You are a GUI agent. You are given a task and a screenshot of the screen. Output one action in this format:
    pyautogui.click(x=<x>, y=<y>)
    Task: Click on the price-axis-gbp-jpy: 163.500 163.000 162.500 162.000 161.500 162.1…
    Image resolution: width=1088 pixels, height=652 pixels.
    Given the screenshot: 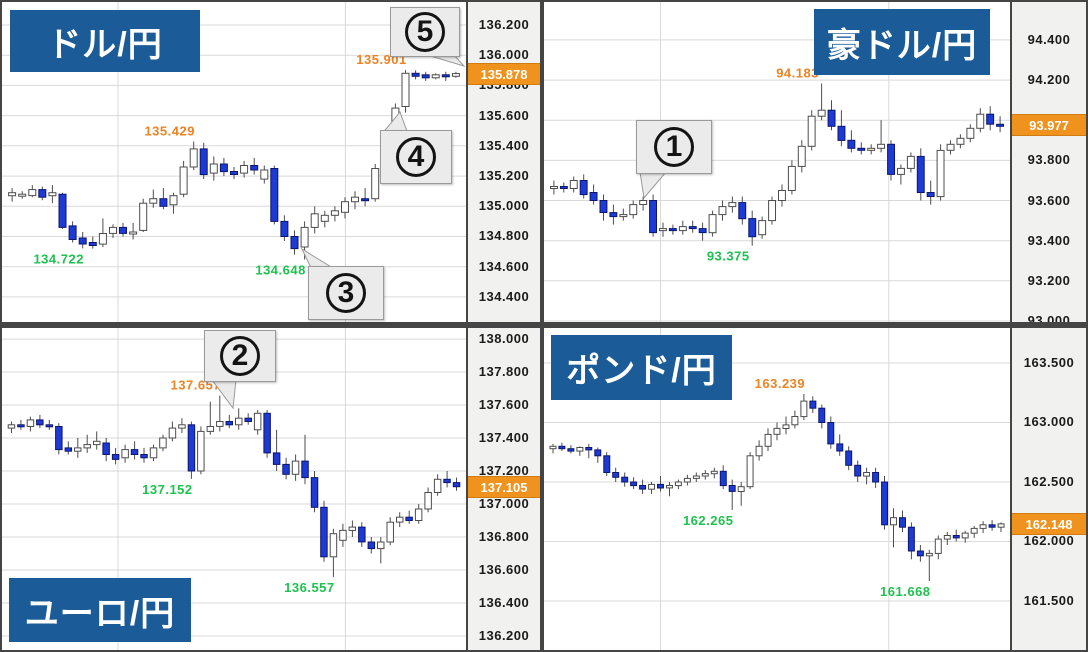 What is the action you would take?
    pyautogui.click(x=1049, y=489)
    